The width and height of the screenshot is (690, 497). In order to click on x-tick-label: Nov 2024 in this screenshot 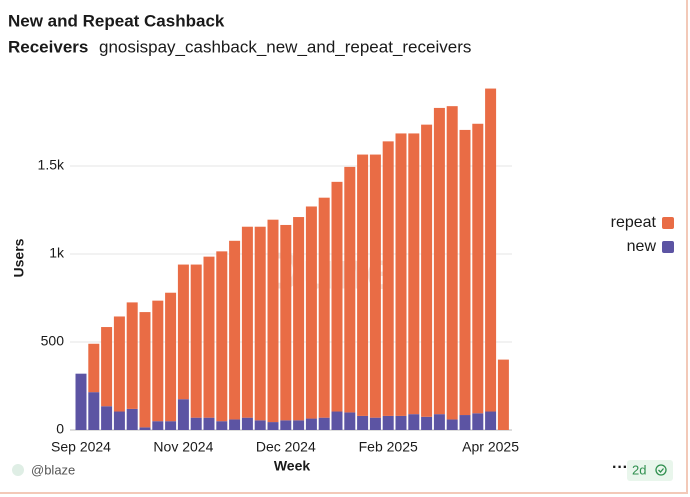, I will do `click(183, 447)`.